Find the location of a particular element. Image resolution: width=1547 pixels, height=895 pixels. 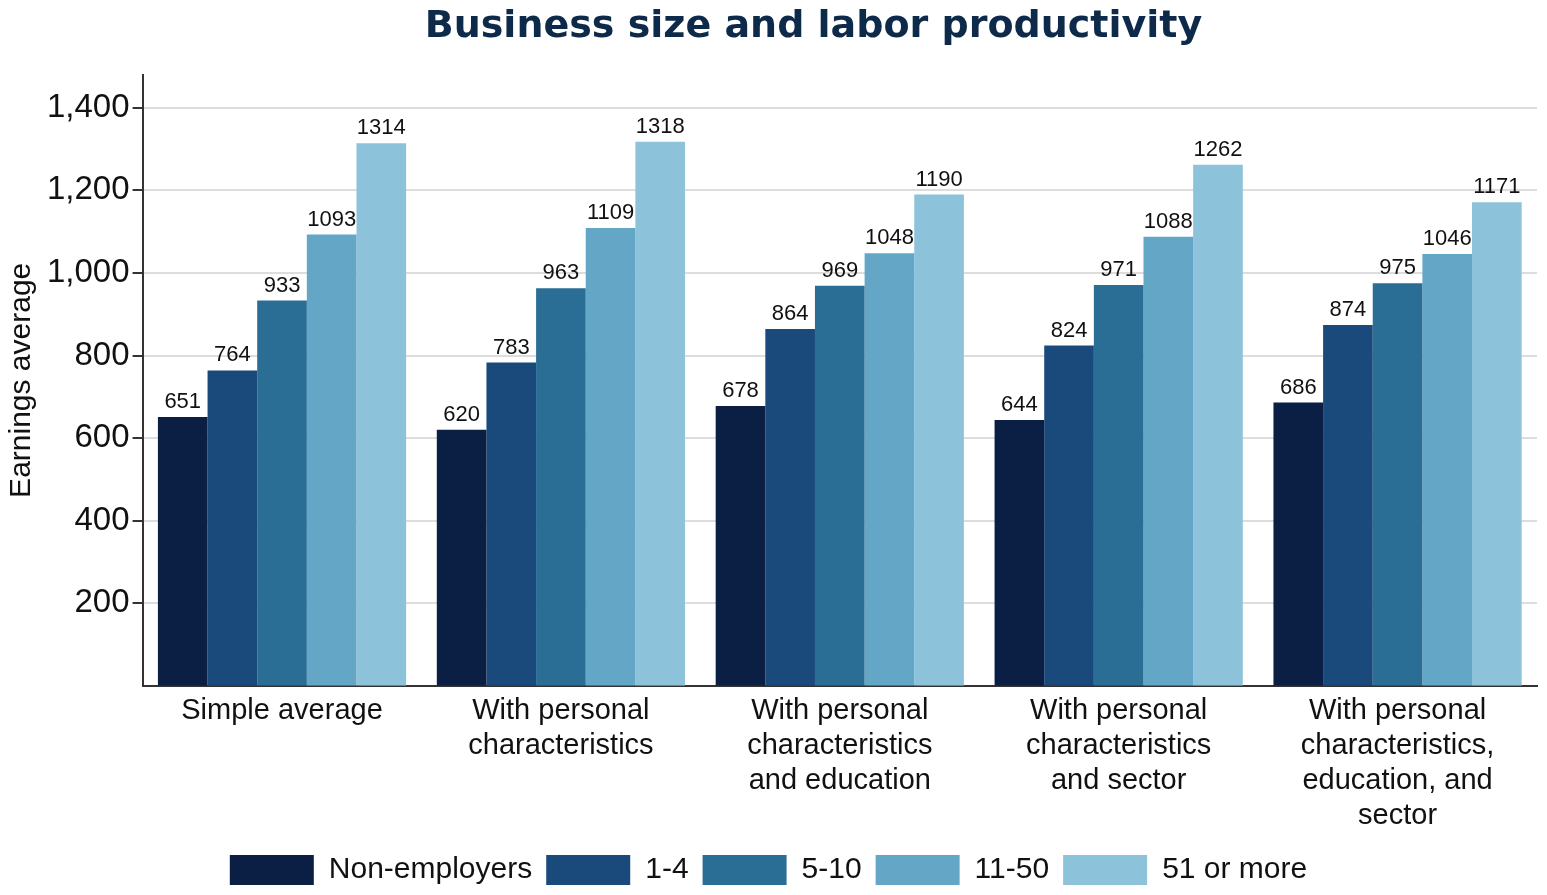

x-tick-label: With personal characteristics and sector is located at coordinates (1119, 744).